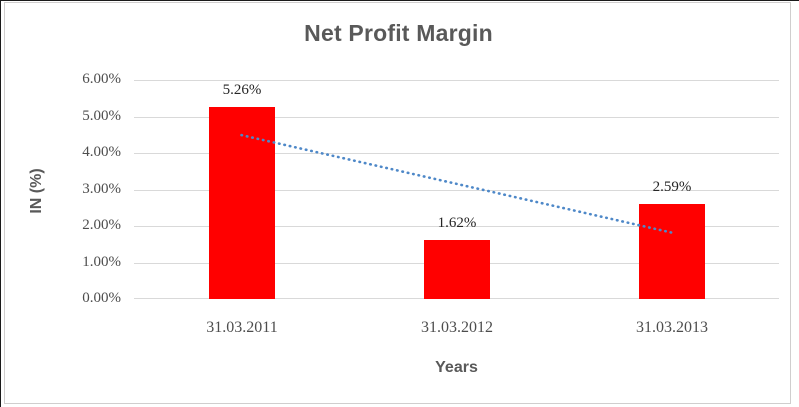  I want to click on bar-data-label: 1.62%, so click(457, 223).